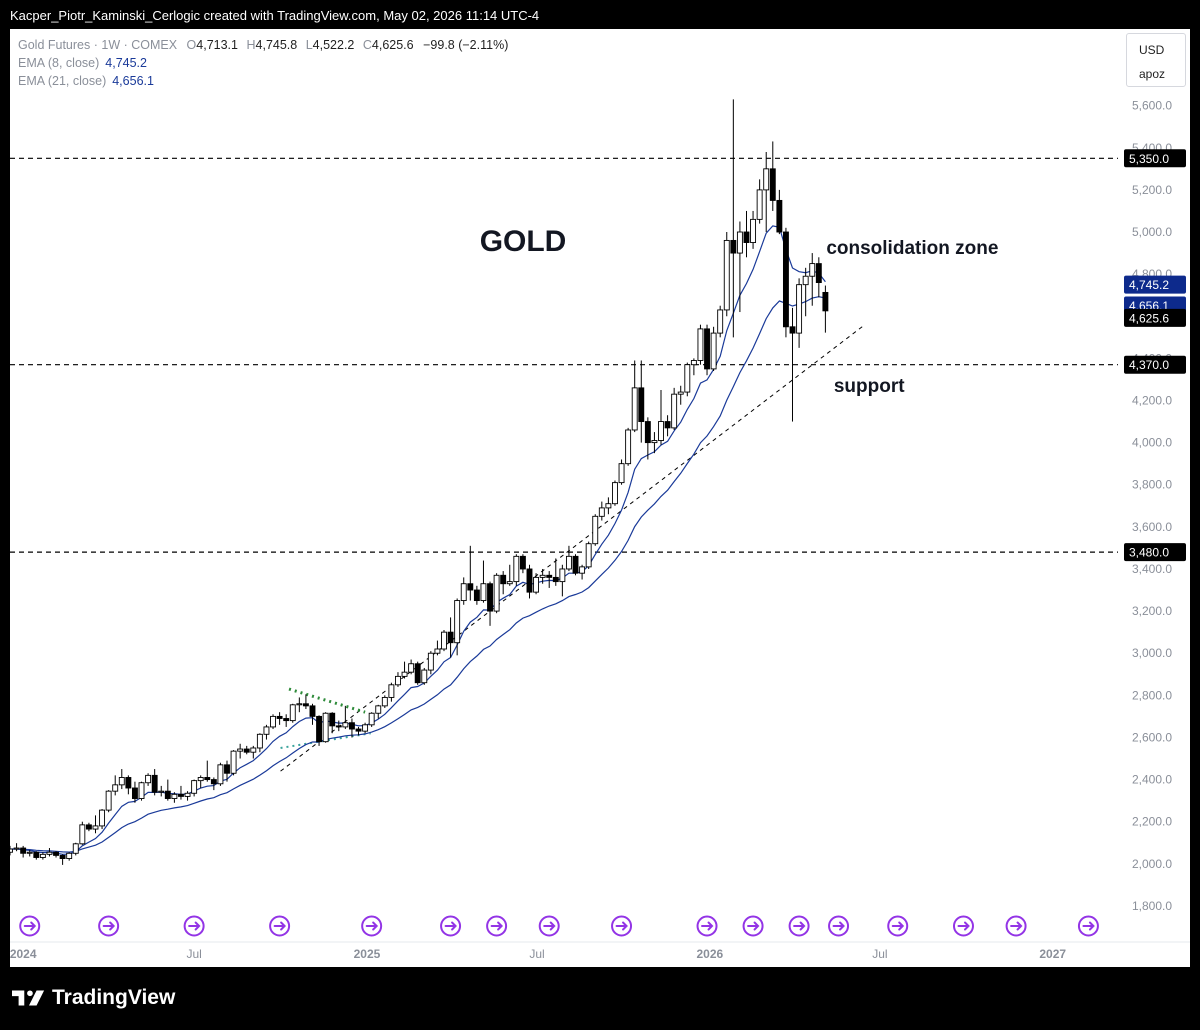 The width and height of the screenshot is (1200, 1030). Describe the element at coordinates (82, 63) in the screenshot. I see `ema8-legend: EMA (8, close) 4,745.2` at that location.